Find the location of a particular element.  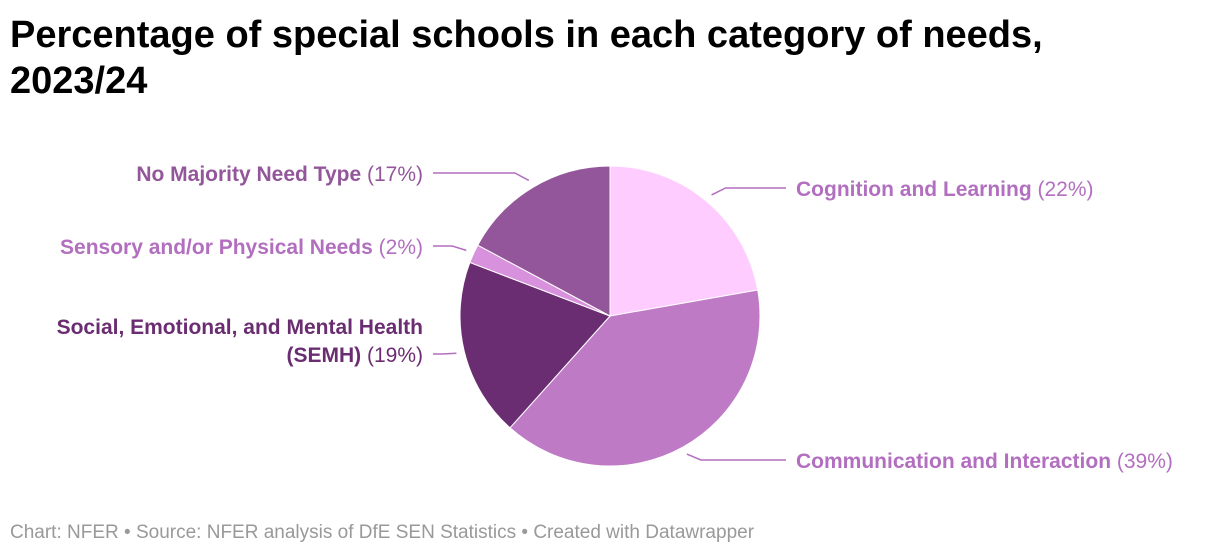

pie-slice-cognition-and-learning is located at coordinates (684, 241).